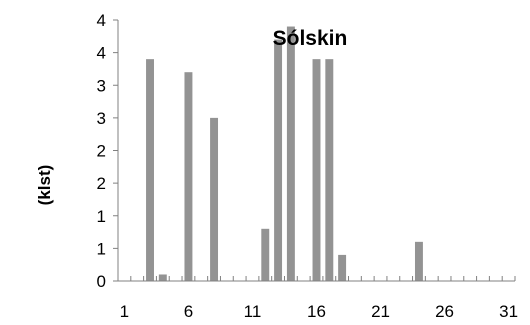 This screenshot has width=530, height=325. I want to click on y-tick-labels-group: 0 1 1 2 2 3 3 4 4, so click(101, 151).